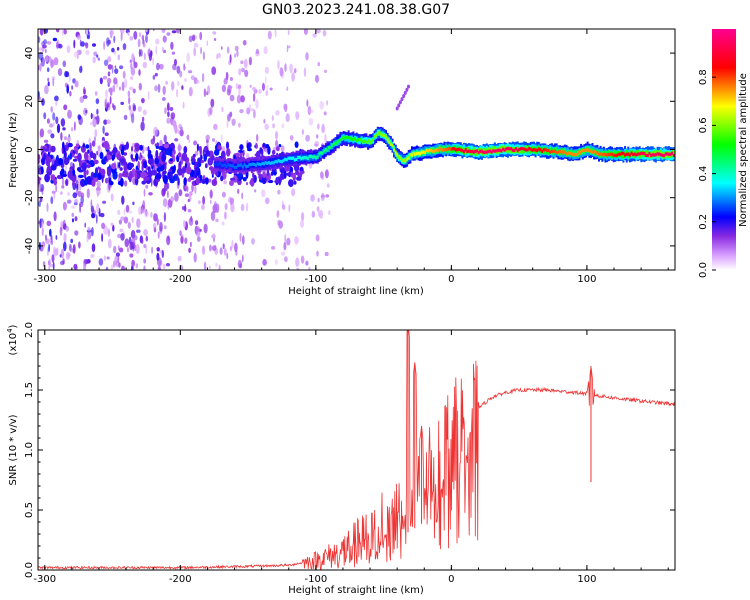  What do you see at coordinates (29, 246) in the screenshot?
I see `y-tick-label: -40` at bounding box center [29, 246].